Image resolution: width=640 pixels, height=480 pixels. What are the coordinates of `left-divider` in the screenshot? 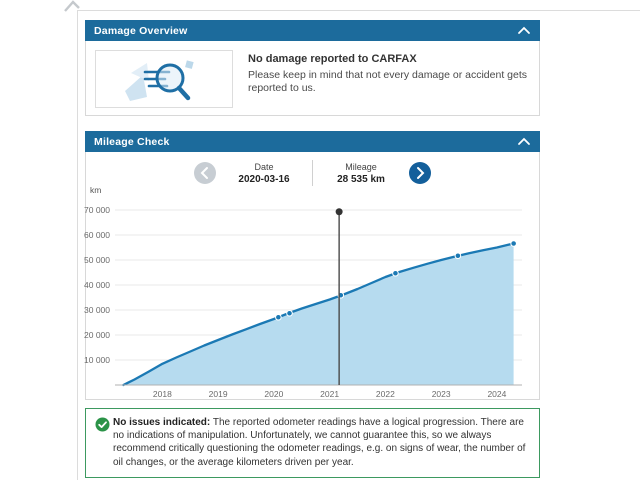 It's located at (77, 245).